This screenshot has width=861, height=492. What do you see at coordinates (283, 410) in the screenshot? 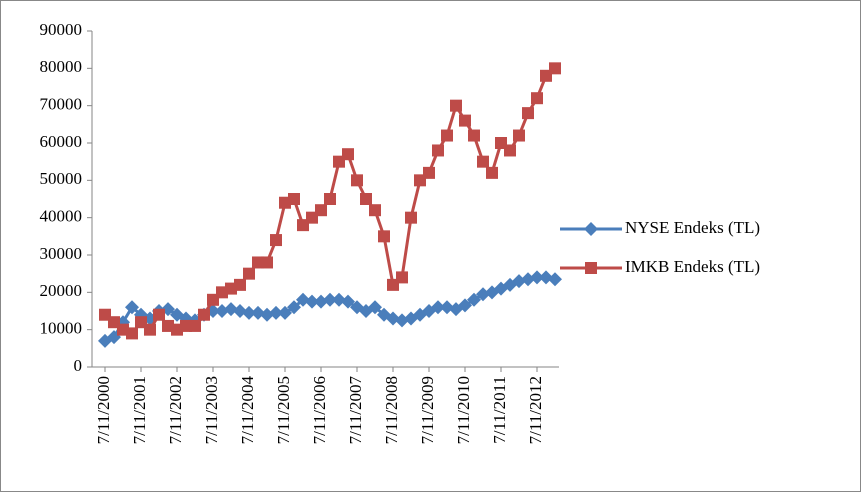
I see `x-tick-label: 7/11/2005` at bounding box center [283, 410].